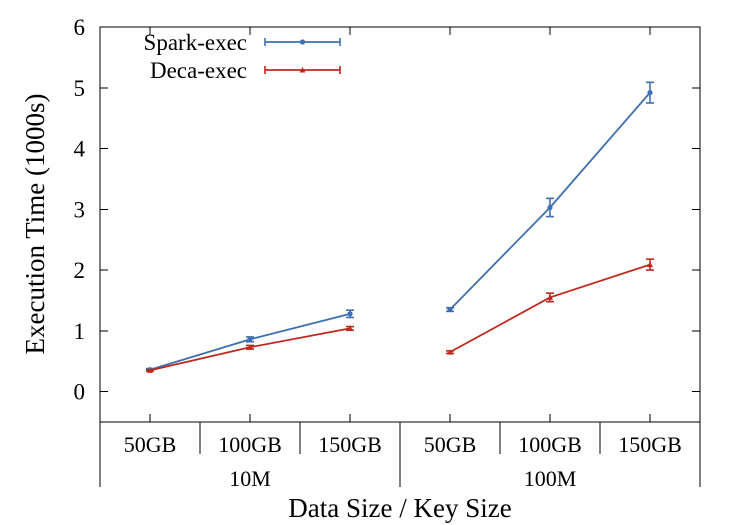 The height and width of the screenshot is (525, 750). Describe the element at coordinates (195, 42) in the screenshot. I see `legend-label: Spark-exec` at that location.